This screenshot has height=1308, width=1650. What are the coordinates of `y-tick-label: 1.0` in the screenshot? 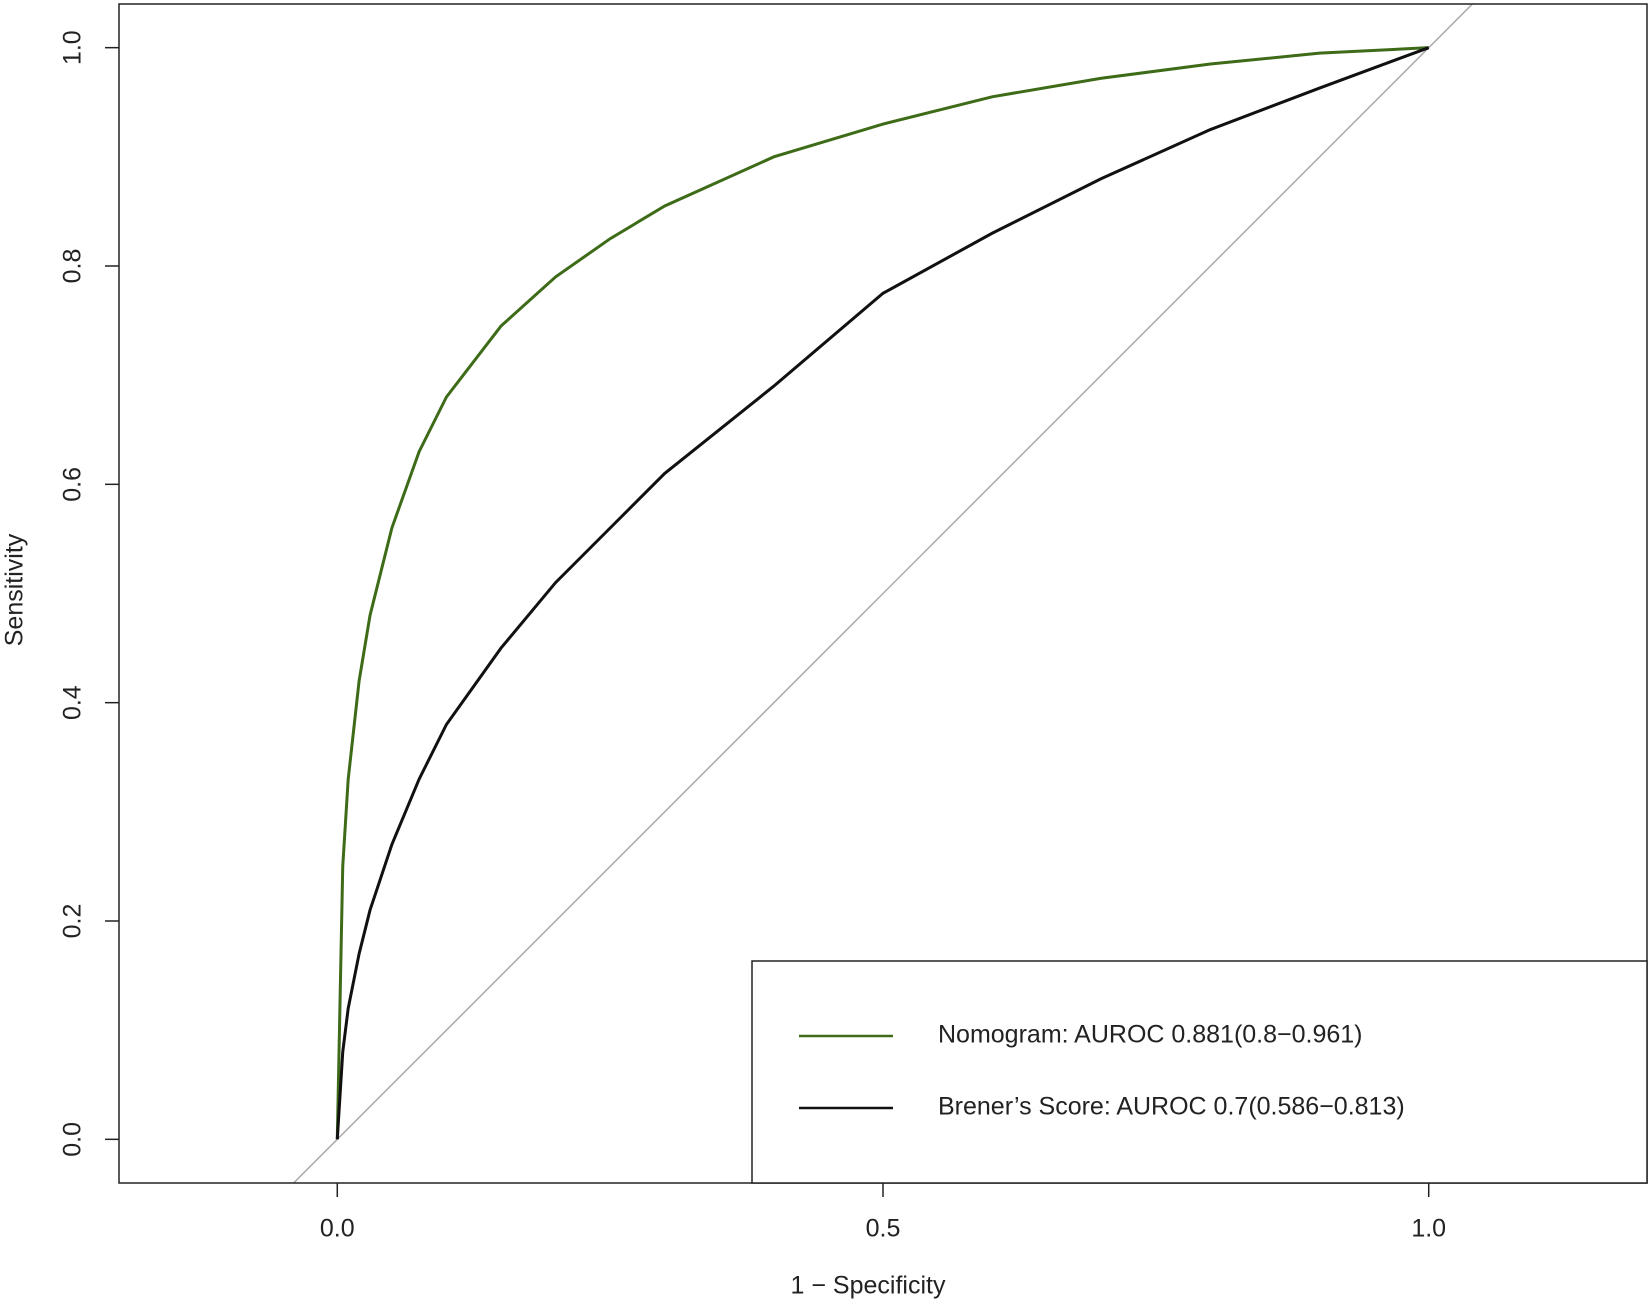 It's located at (73, 47).